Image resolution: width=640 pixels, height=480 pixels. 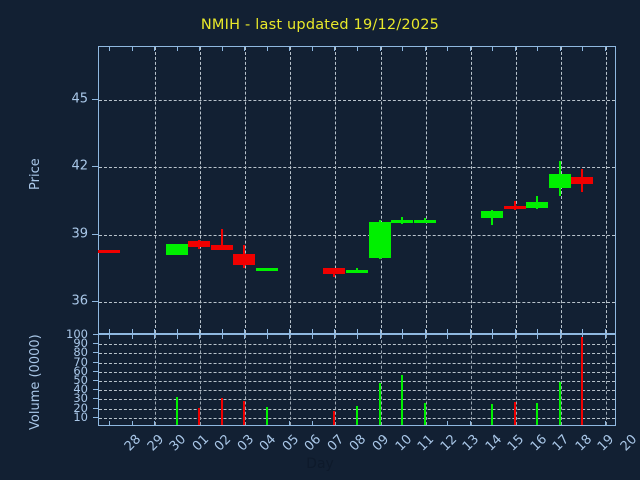 I want to click on x-axis-title: Day, so click(x=320, y=464).